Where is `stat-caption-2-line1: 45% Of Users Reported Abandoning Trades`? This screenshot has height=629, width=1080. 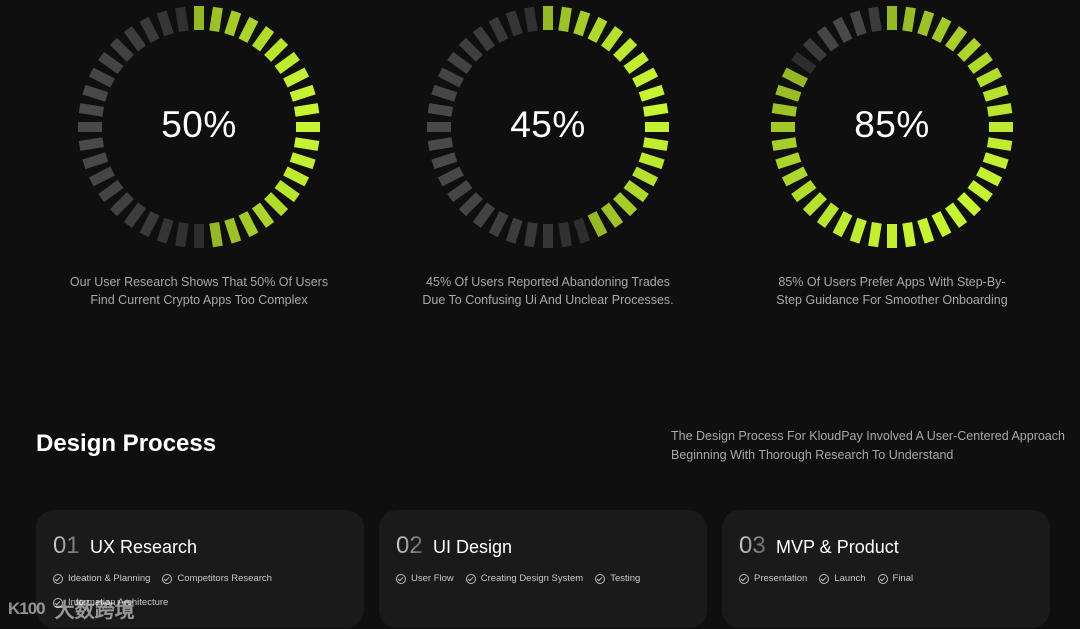 stat-caption-2-line1: 45% Of Users Reported Abandoning Trades is located at coordinates (548, 282).